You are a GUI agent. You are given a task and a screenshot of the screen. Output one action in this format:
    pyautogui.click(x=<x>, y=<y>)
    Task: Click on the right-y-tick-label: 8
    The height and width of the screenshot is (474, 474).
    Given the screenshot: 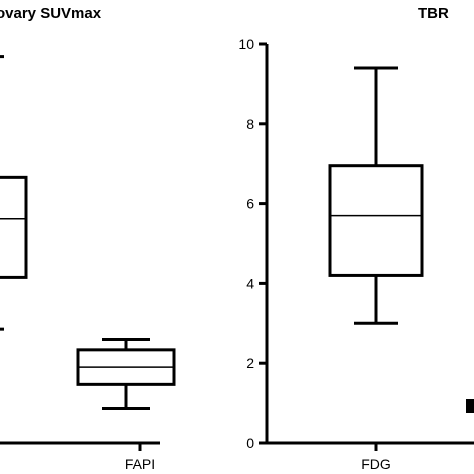 What is the action you would take?
    pyautogui.click(x=250, y=124)
    